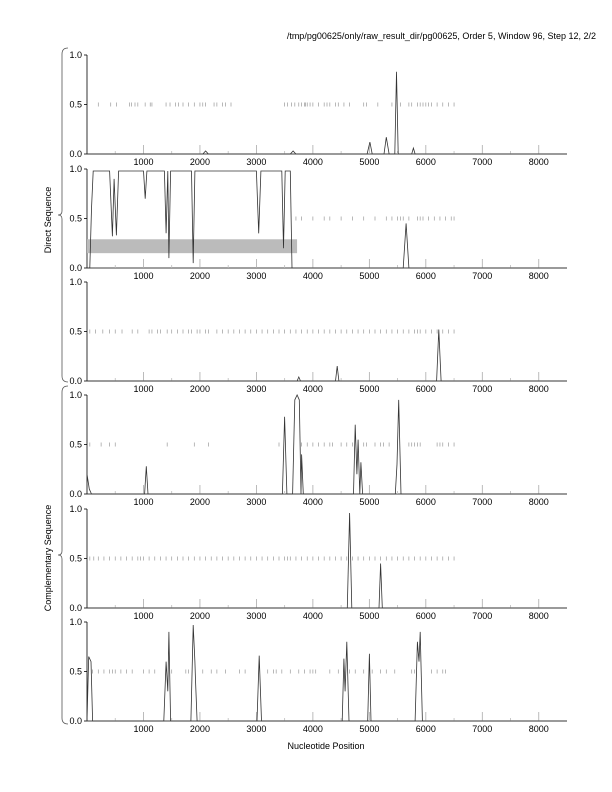 This screenshot has width=612, height=792. Describe the element at coordinates (63, 215) in the screenshot. I see `brace-direct` at that location.